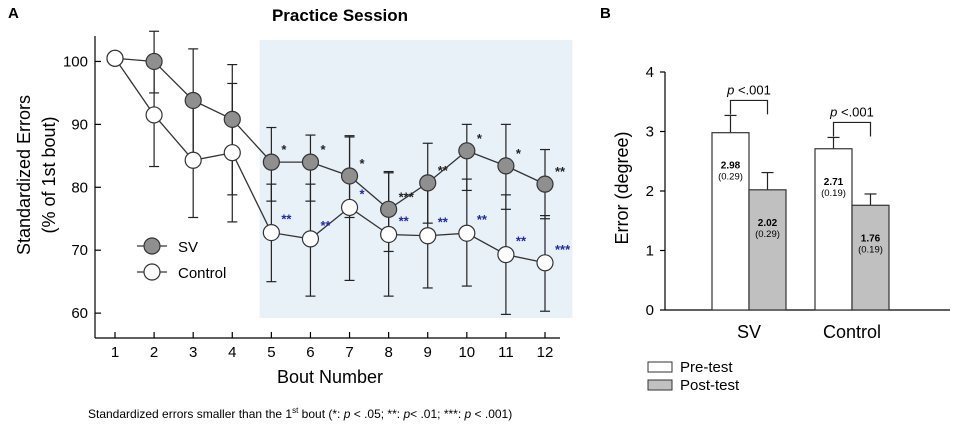 This screenshot has width=957, height=425. What do you see at coordinates (871, 238) in the screenshot?
I see `bar-value-label: 1.76` at bounding box center [871, 238].